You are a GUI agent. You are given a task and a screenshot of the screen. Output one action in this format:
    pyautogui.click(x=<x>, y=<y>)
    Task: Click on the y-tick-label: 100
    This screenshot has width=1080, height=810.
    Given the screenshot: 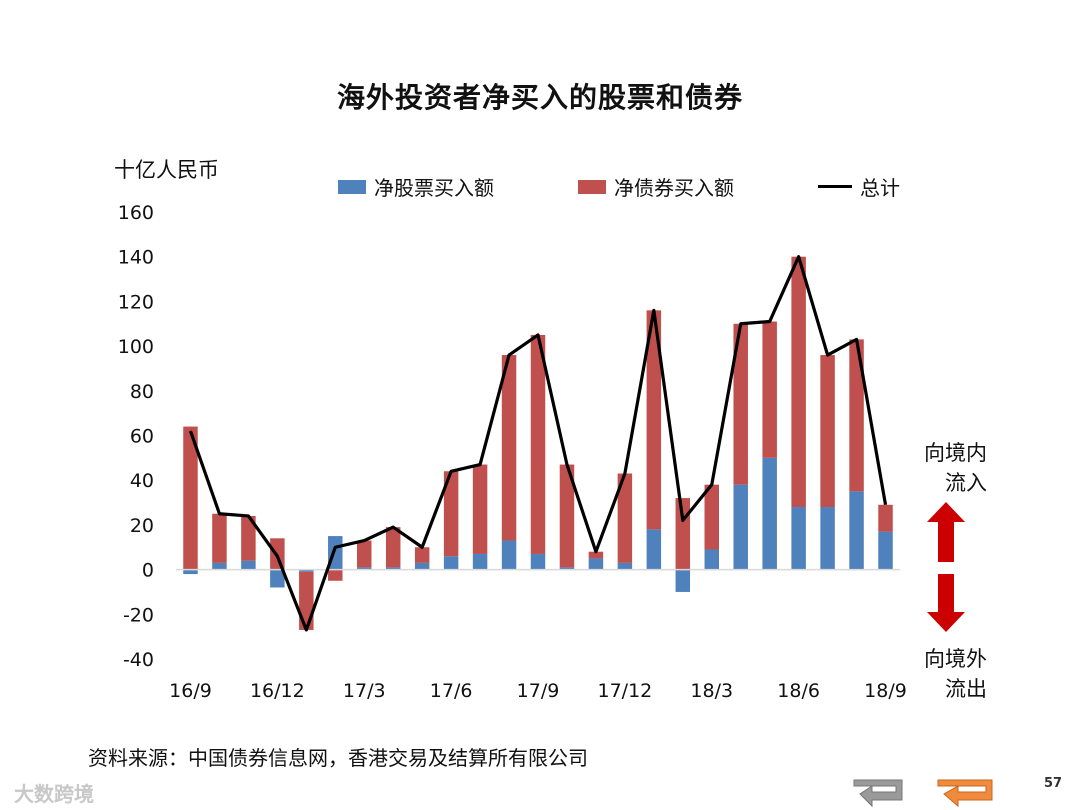 What is the action you would take?
    pyautogui.click(x=136, y=347)
    